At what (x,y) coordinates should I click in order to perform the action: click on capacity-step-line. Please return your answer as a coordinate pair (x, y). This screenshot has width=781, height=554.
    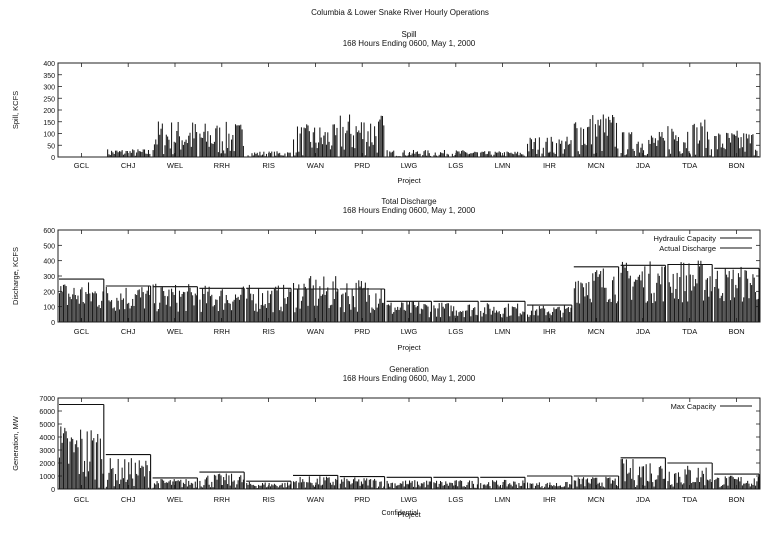
    Looking at the image, I should click on (409, 446).